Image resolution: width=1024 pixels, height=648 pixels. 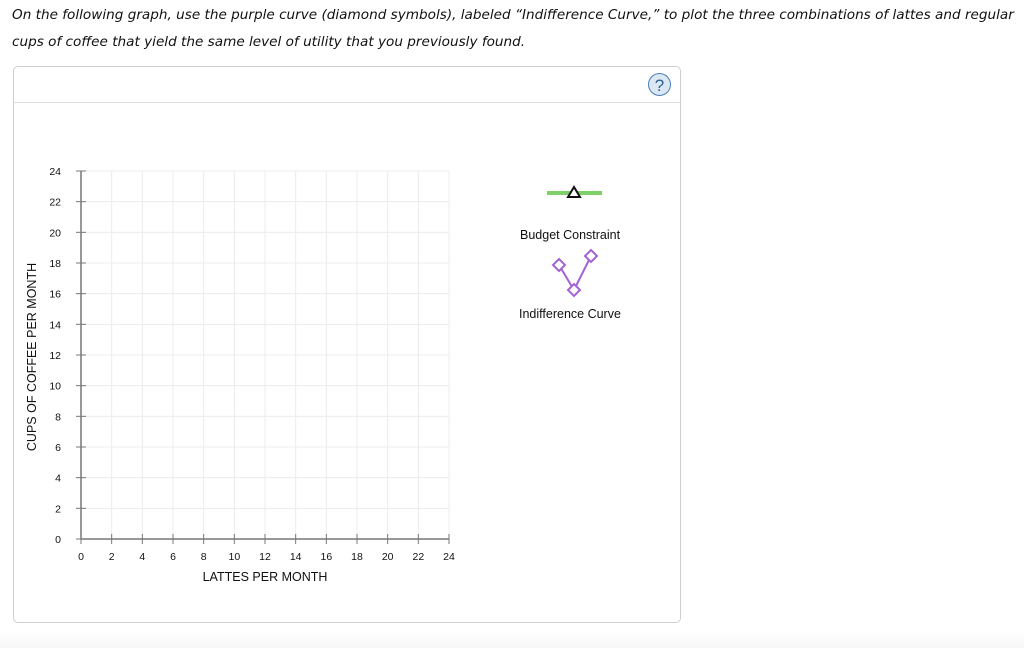 I want to click on y-tick-label: 24, so click(x=55, y=172).